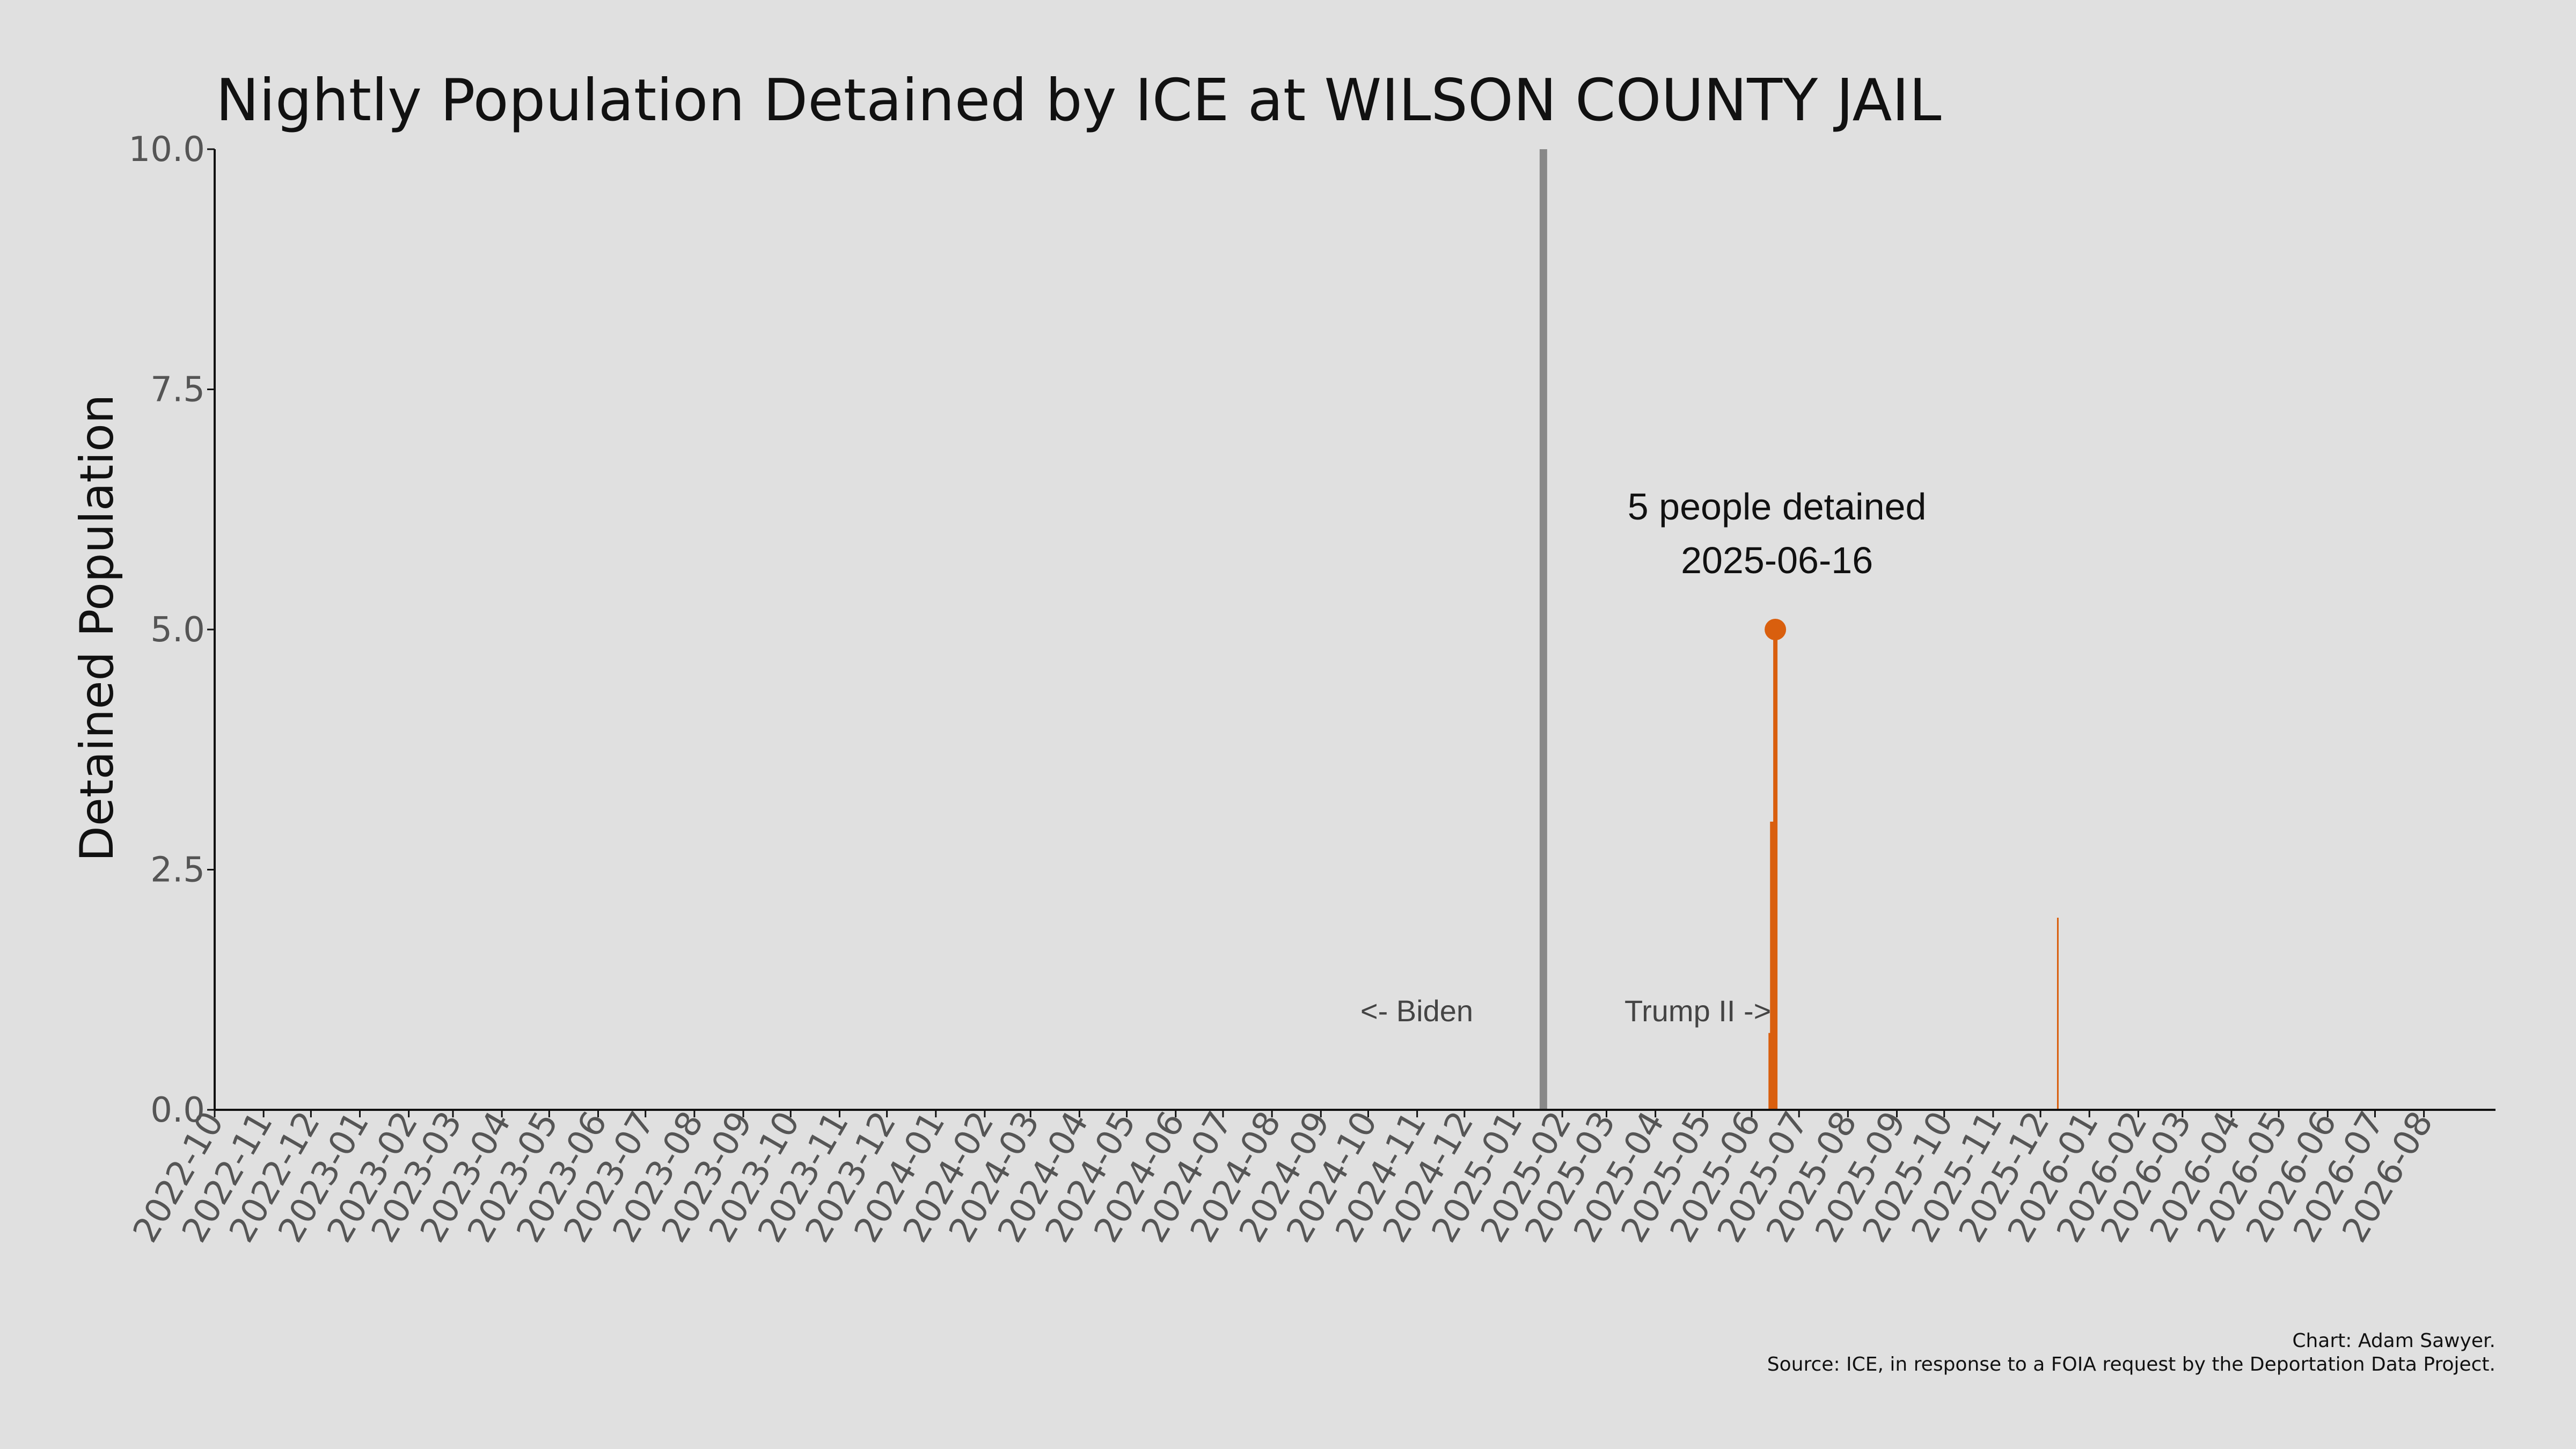 The height and width of the screenshot is (1449, 2576). I want to click on annotation-line-1: 5 people detained, so click(1777, 507).